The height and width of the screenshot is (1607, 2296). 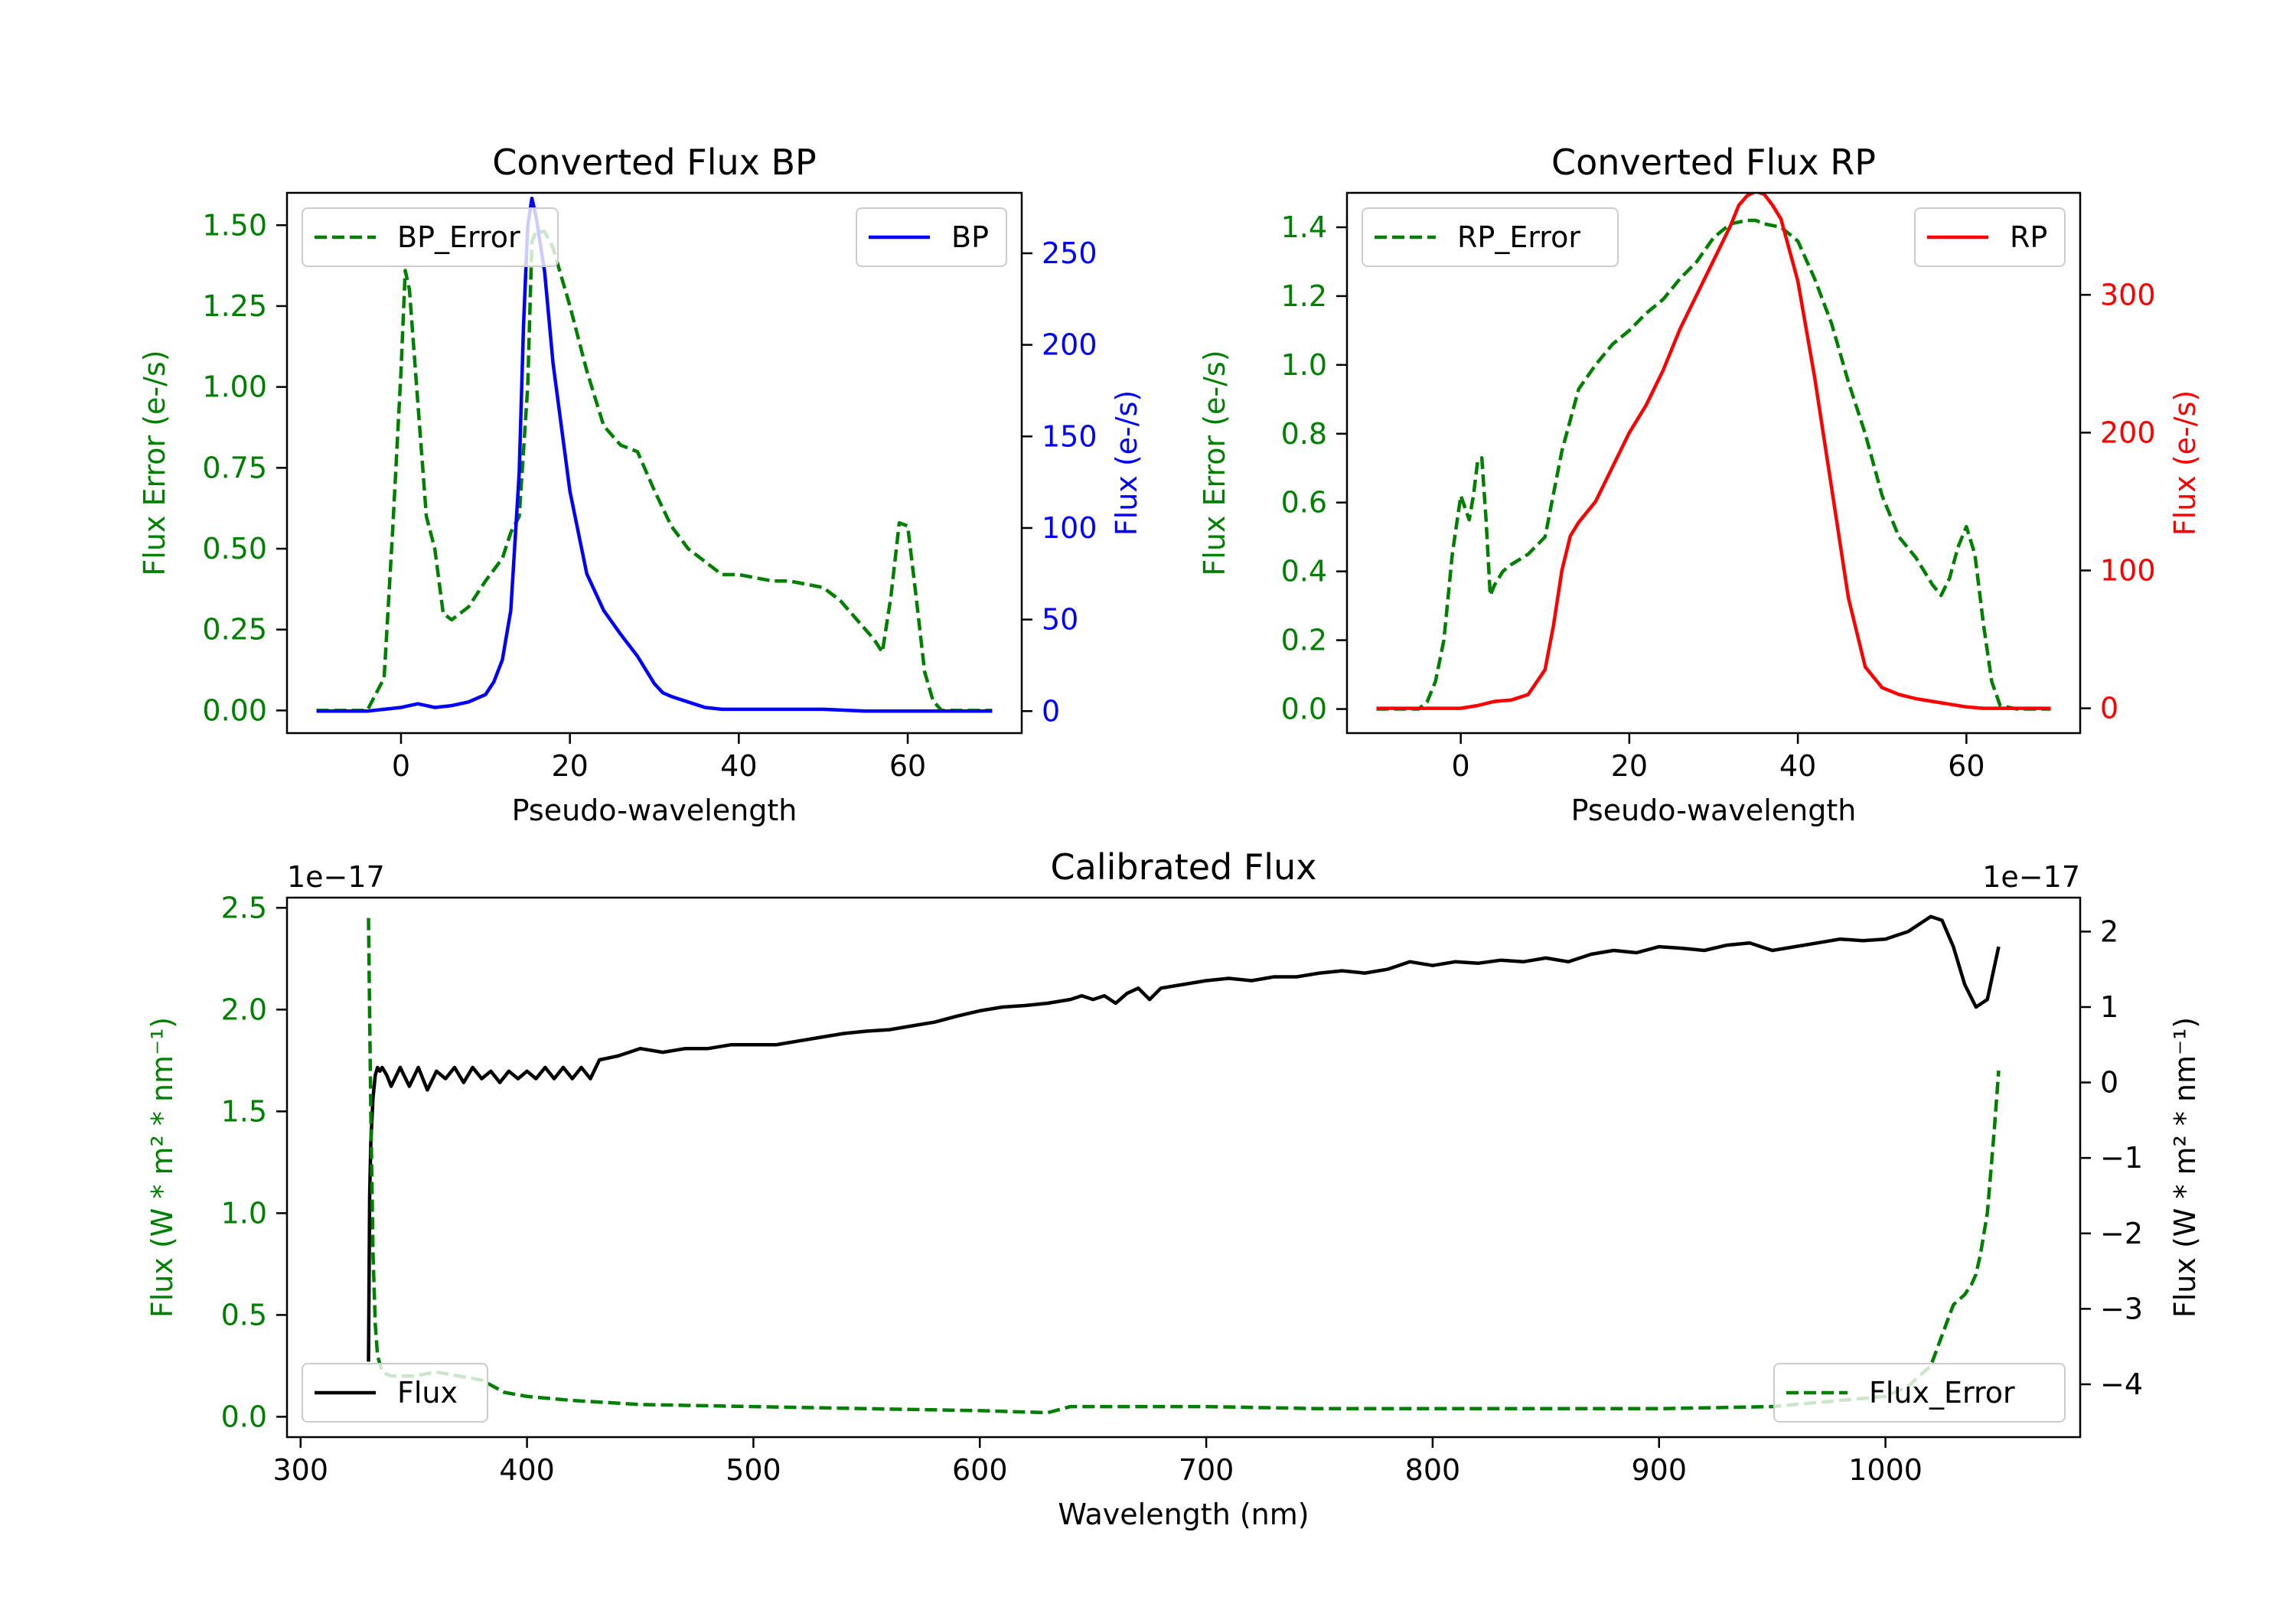 I want to click on x-tick-label: 900, so click(x=1659, y=1470).